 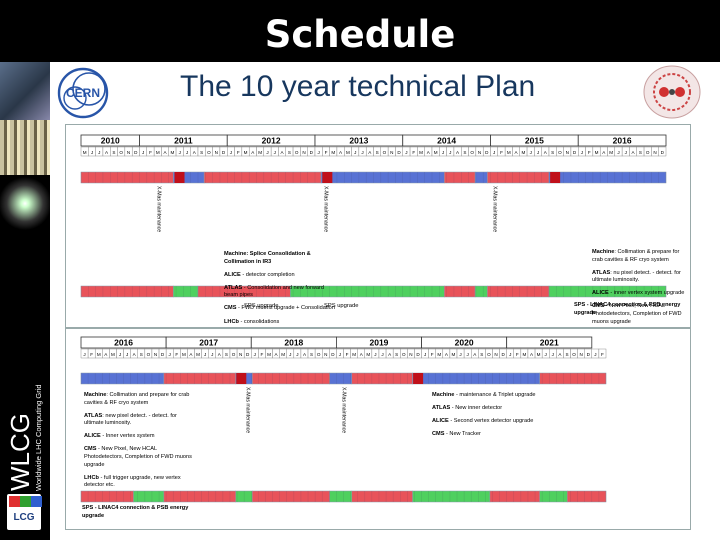 I want to click on note-2: ALICE - detector completion, so click(x=280, y=276).